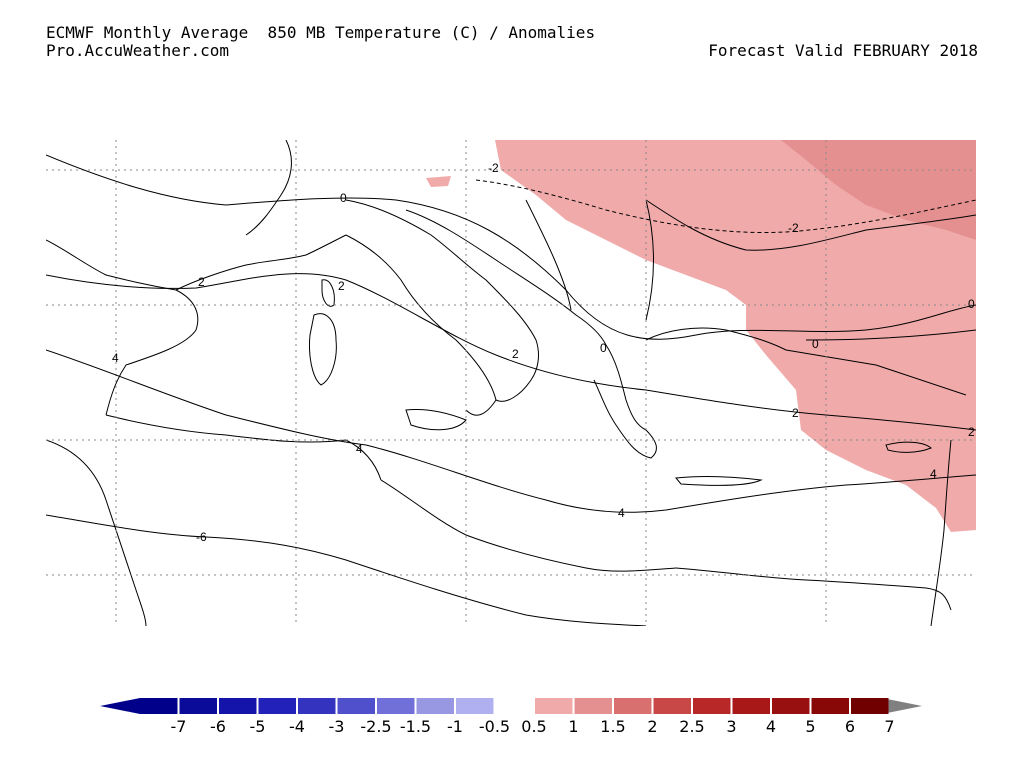 Image resolution: width=1024 pixels, height=768 pixels. What do you see at coordinates (652, 726) in the screenshot?
I see `legend-label: 2` at bounding box center [652, 726].